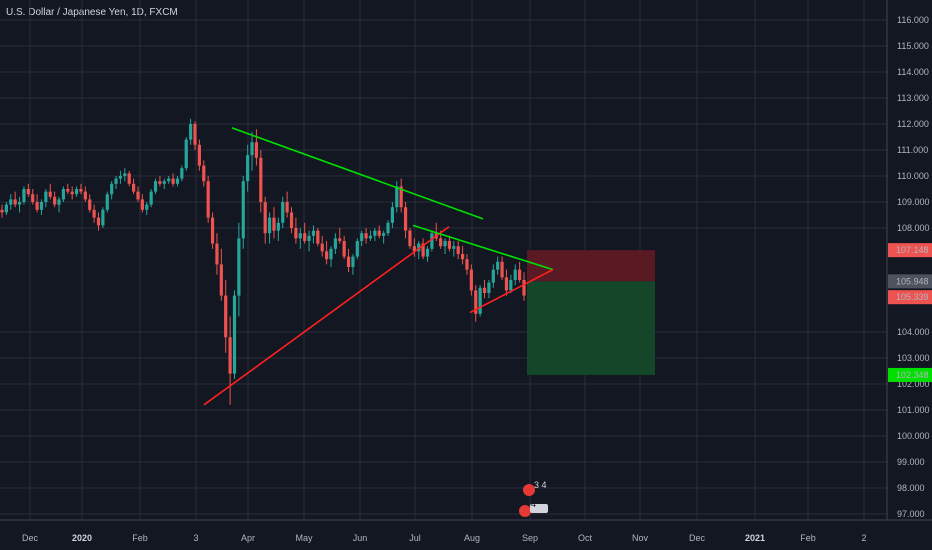  I want to click on y-tick-label: 111.000, so click(912, 150).